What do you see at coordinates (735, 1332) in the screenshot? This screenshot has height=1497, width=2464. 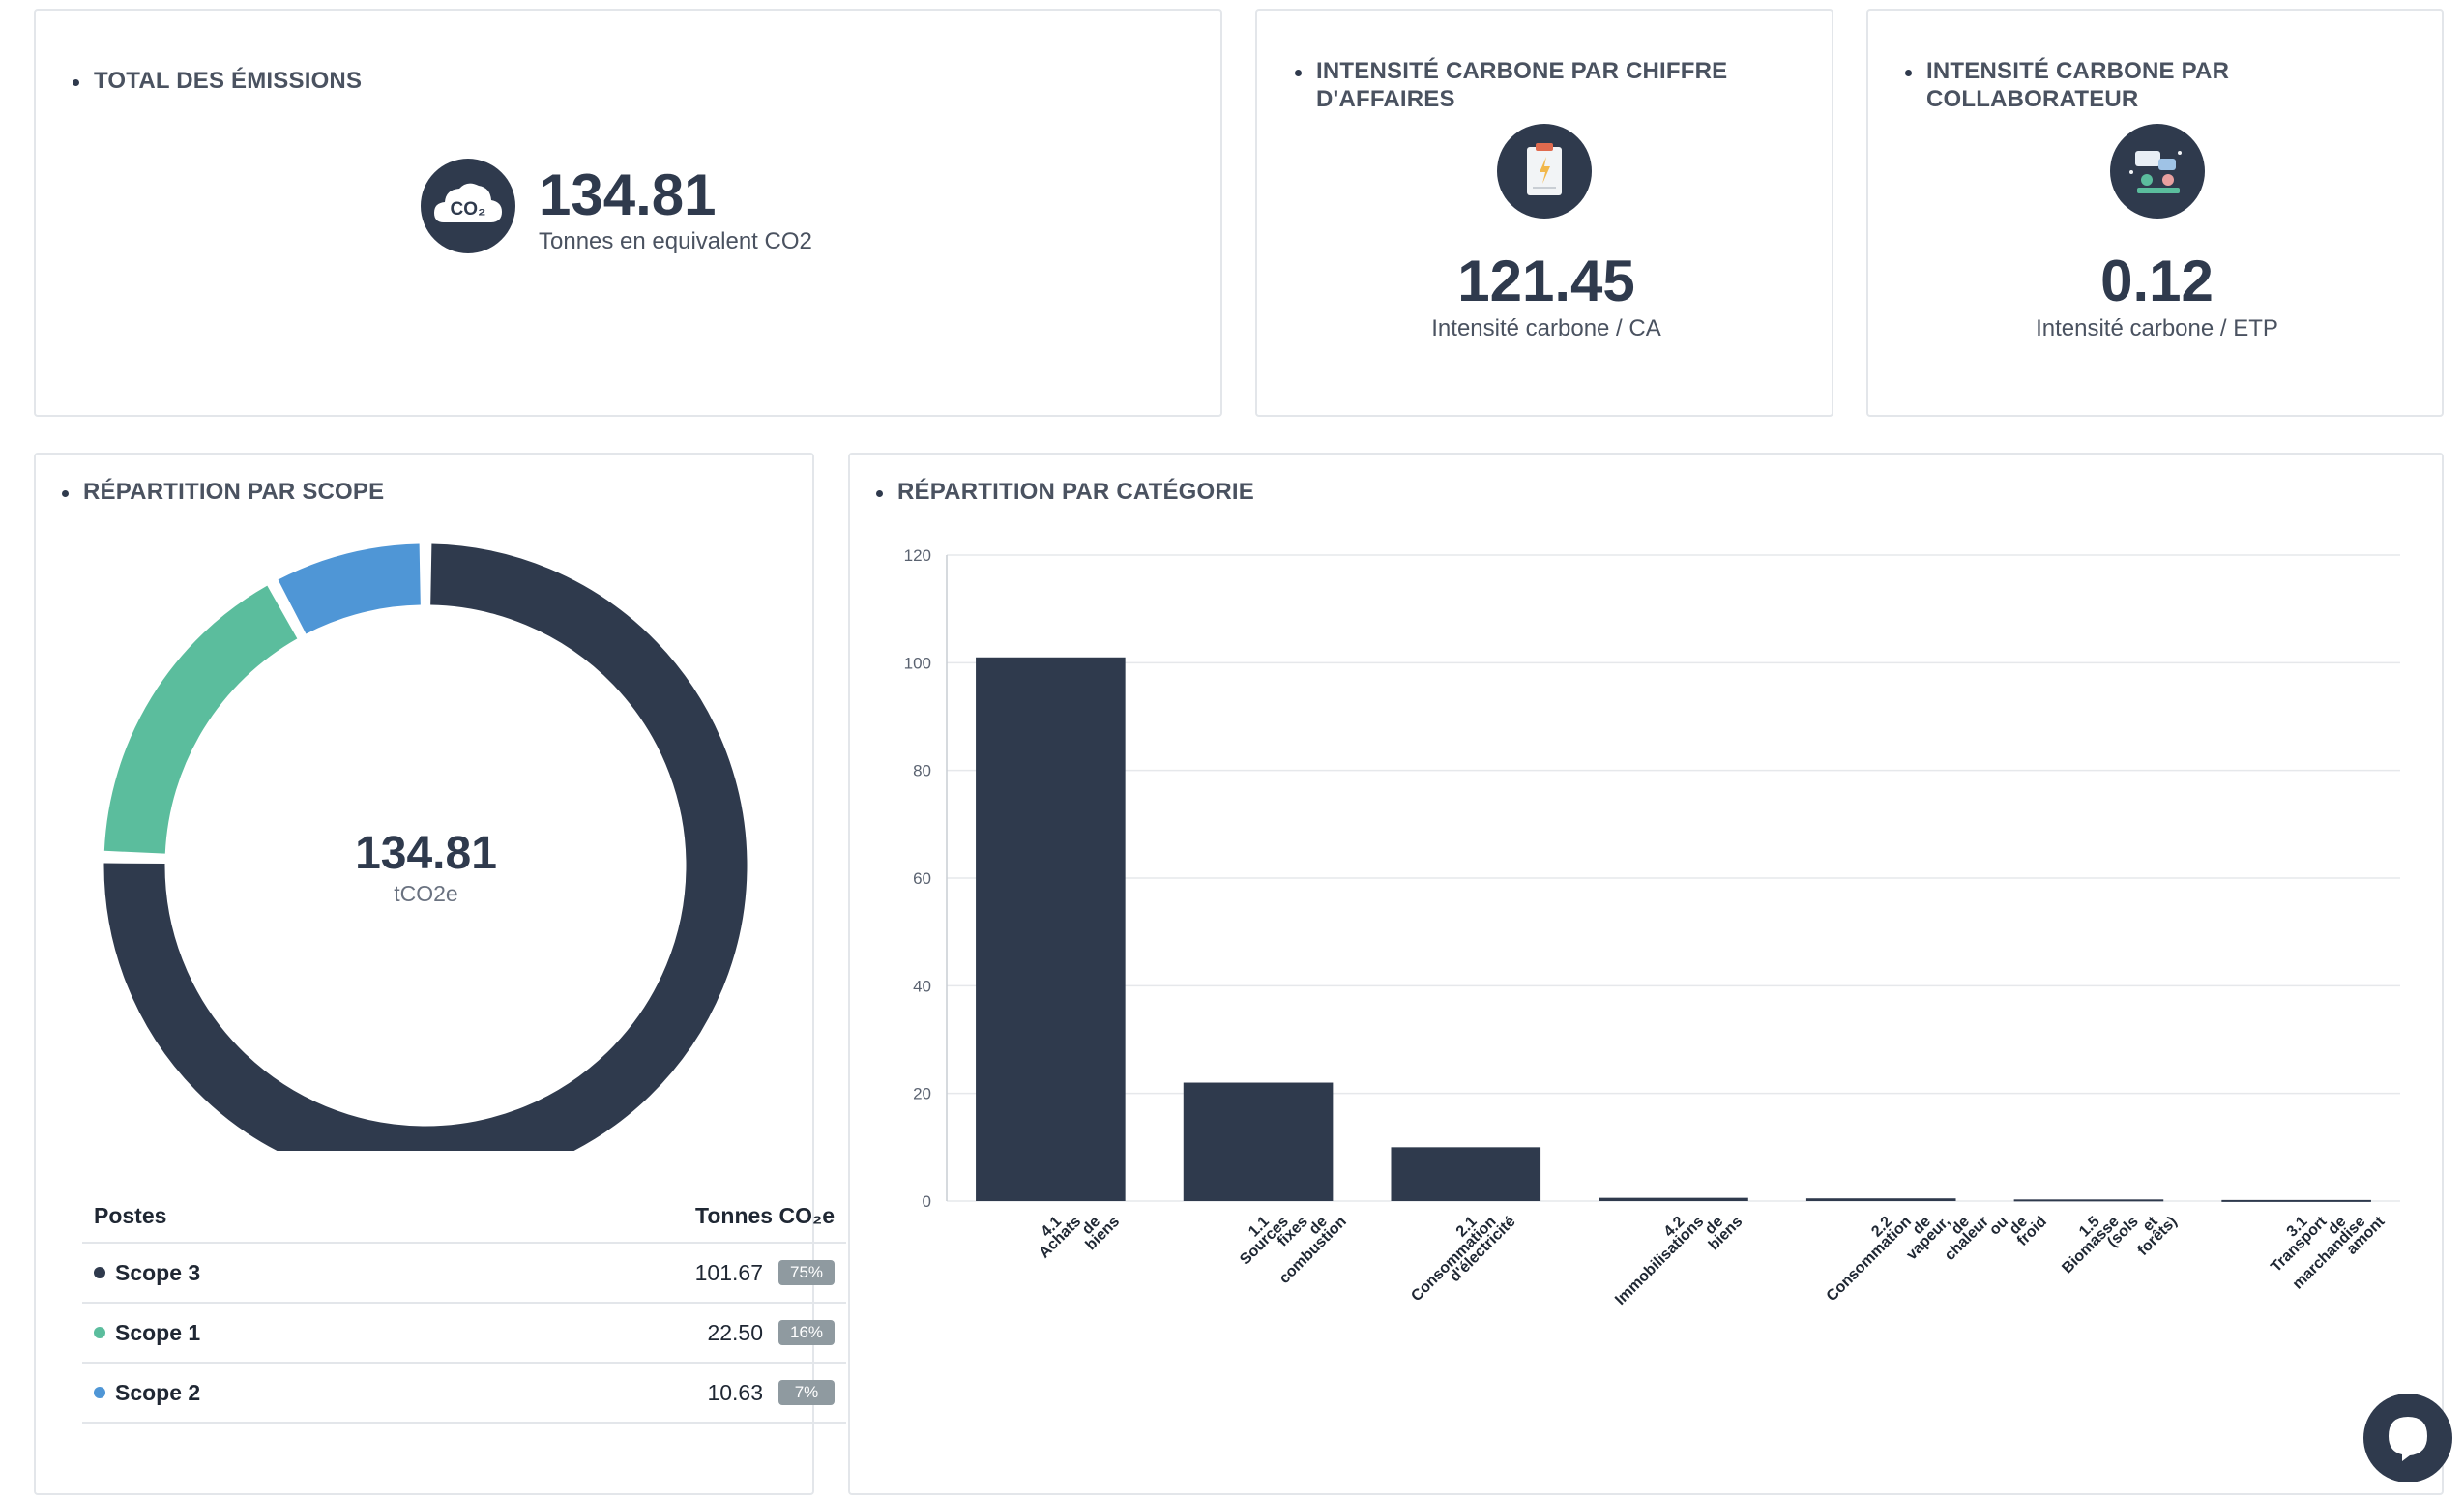 I see `scope-value: 22.50` at bounding box center [735, 1332].